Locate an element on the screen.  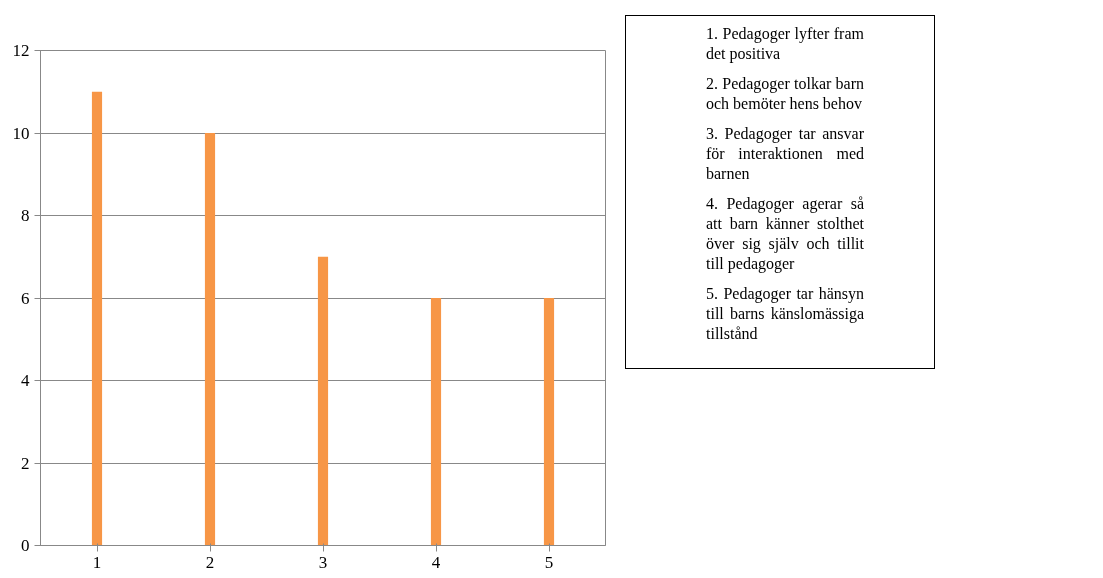
y-tick-label: 12 is located at coordinates (21, 50).